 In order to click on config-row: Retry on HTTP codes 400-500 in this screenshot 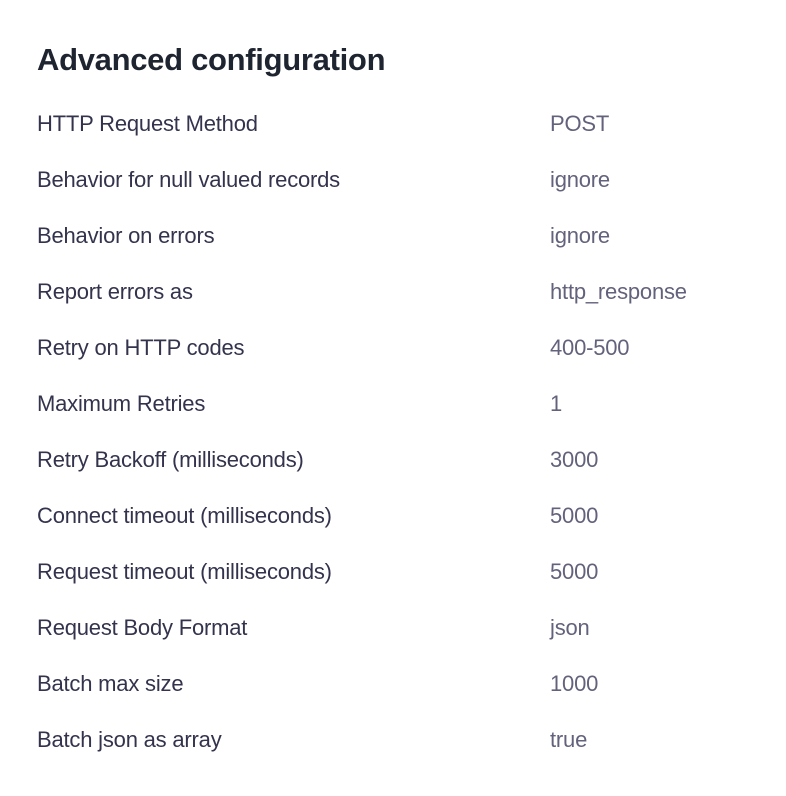, I will do `click(393, 348)`.